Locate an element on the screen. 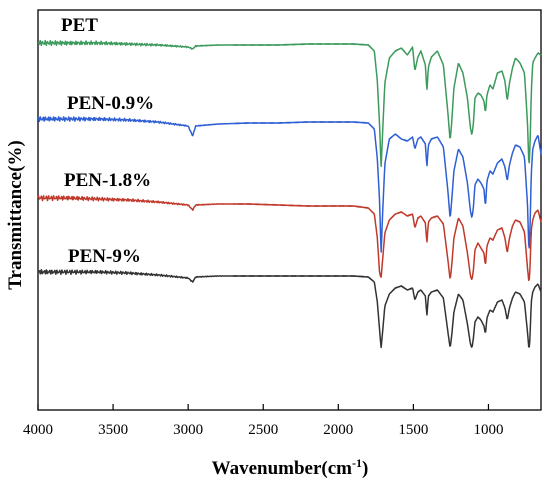 This screenshot has width=550, height=483. x-tick-label-4000: 4000 is located at coordinates (38, 430).